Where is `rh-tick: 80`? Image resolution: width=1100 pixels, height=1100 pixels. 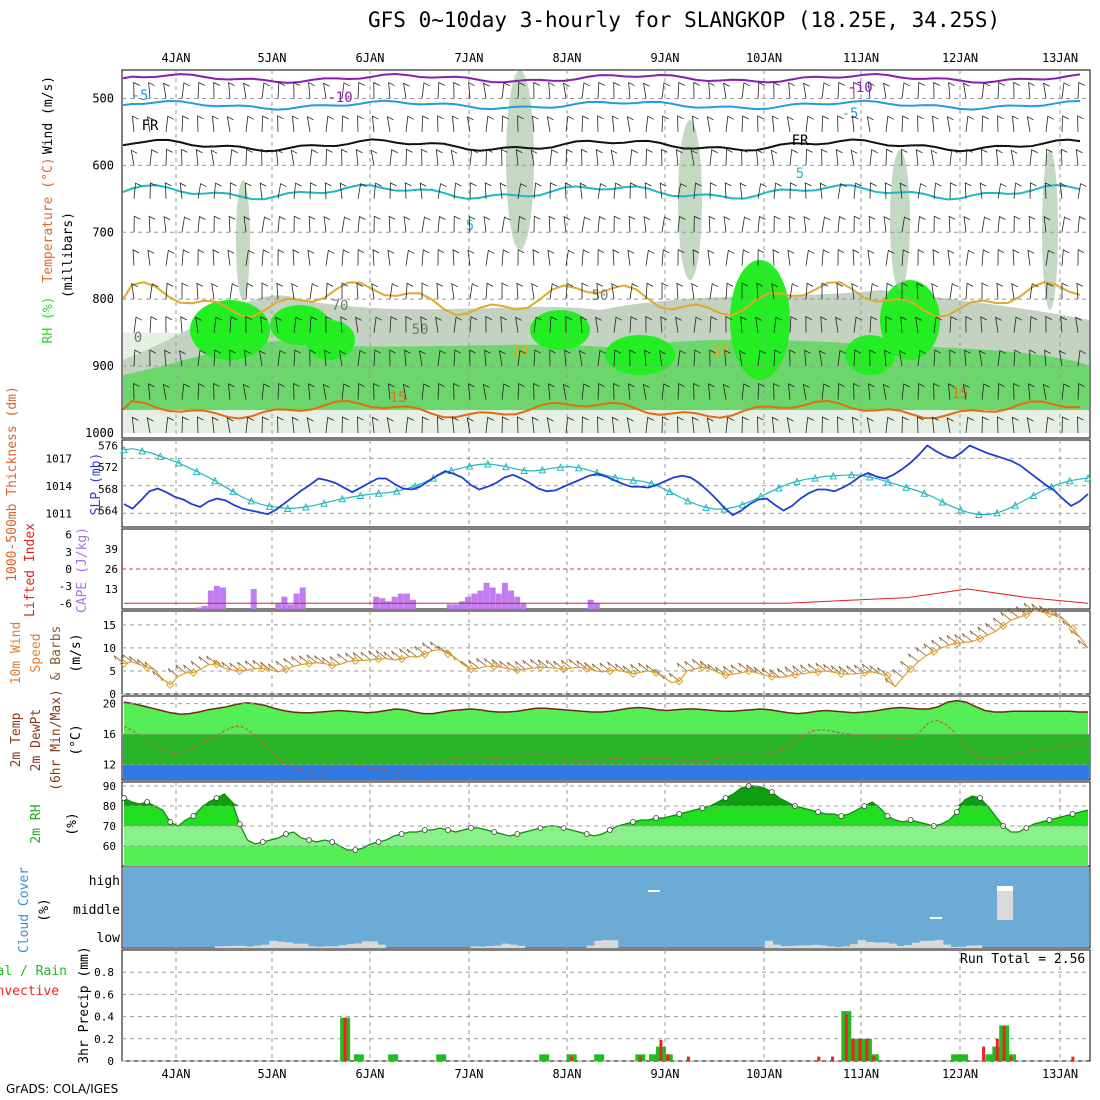
rh-tick: 80 is located at coordinates (109, 806).